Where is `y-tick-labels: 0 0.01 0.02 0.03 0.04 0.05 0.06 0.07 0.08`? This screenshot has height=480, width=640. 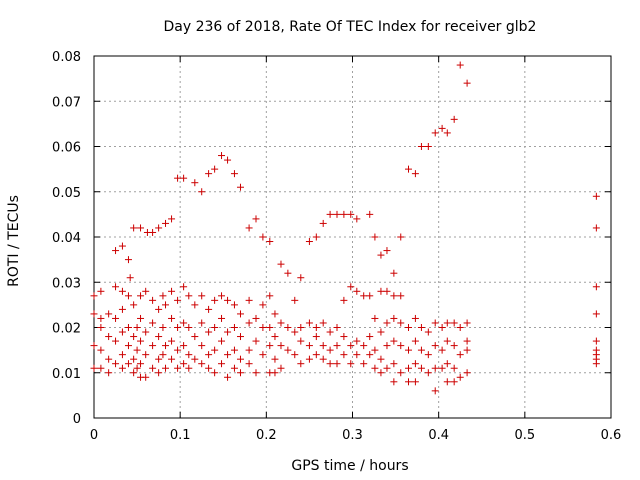 y-tick-labels: 0 0.01 0.02 0.03 0.04 0.05 0.06 0.07 0.08 is located at coordinates (66, 238).